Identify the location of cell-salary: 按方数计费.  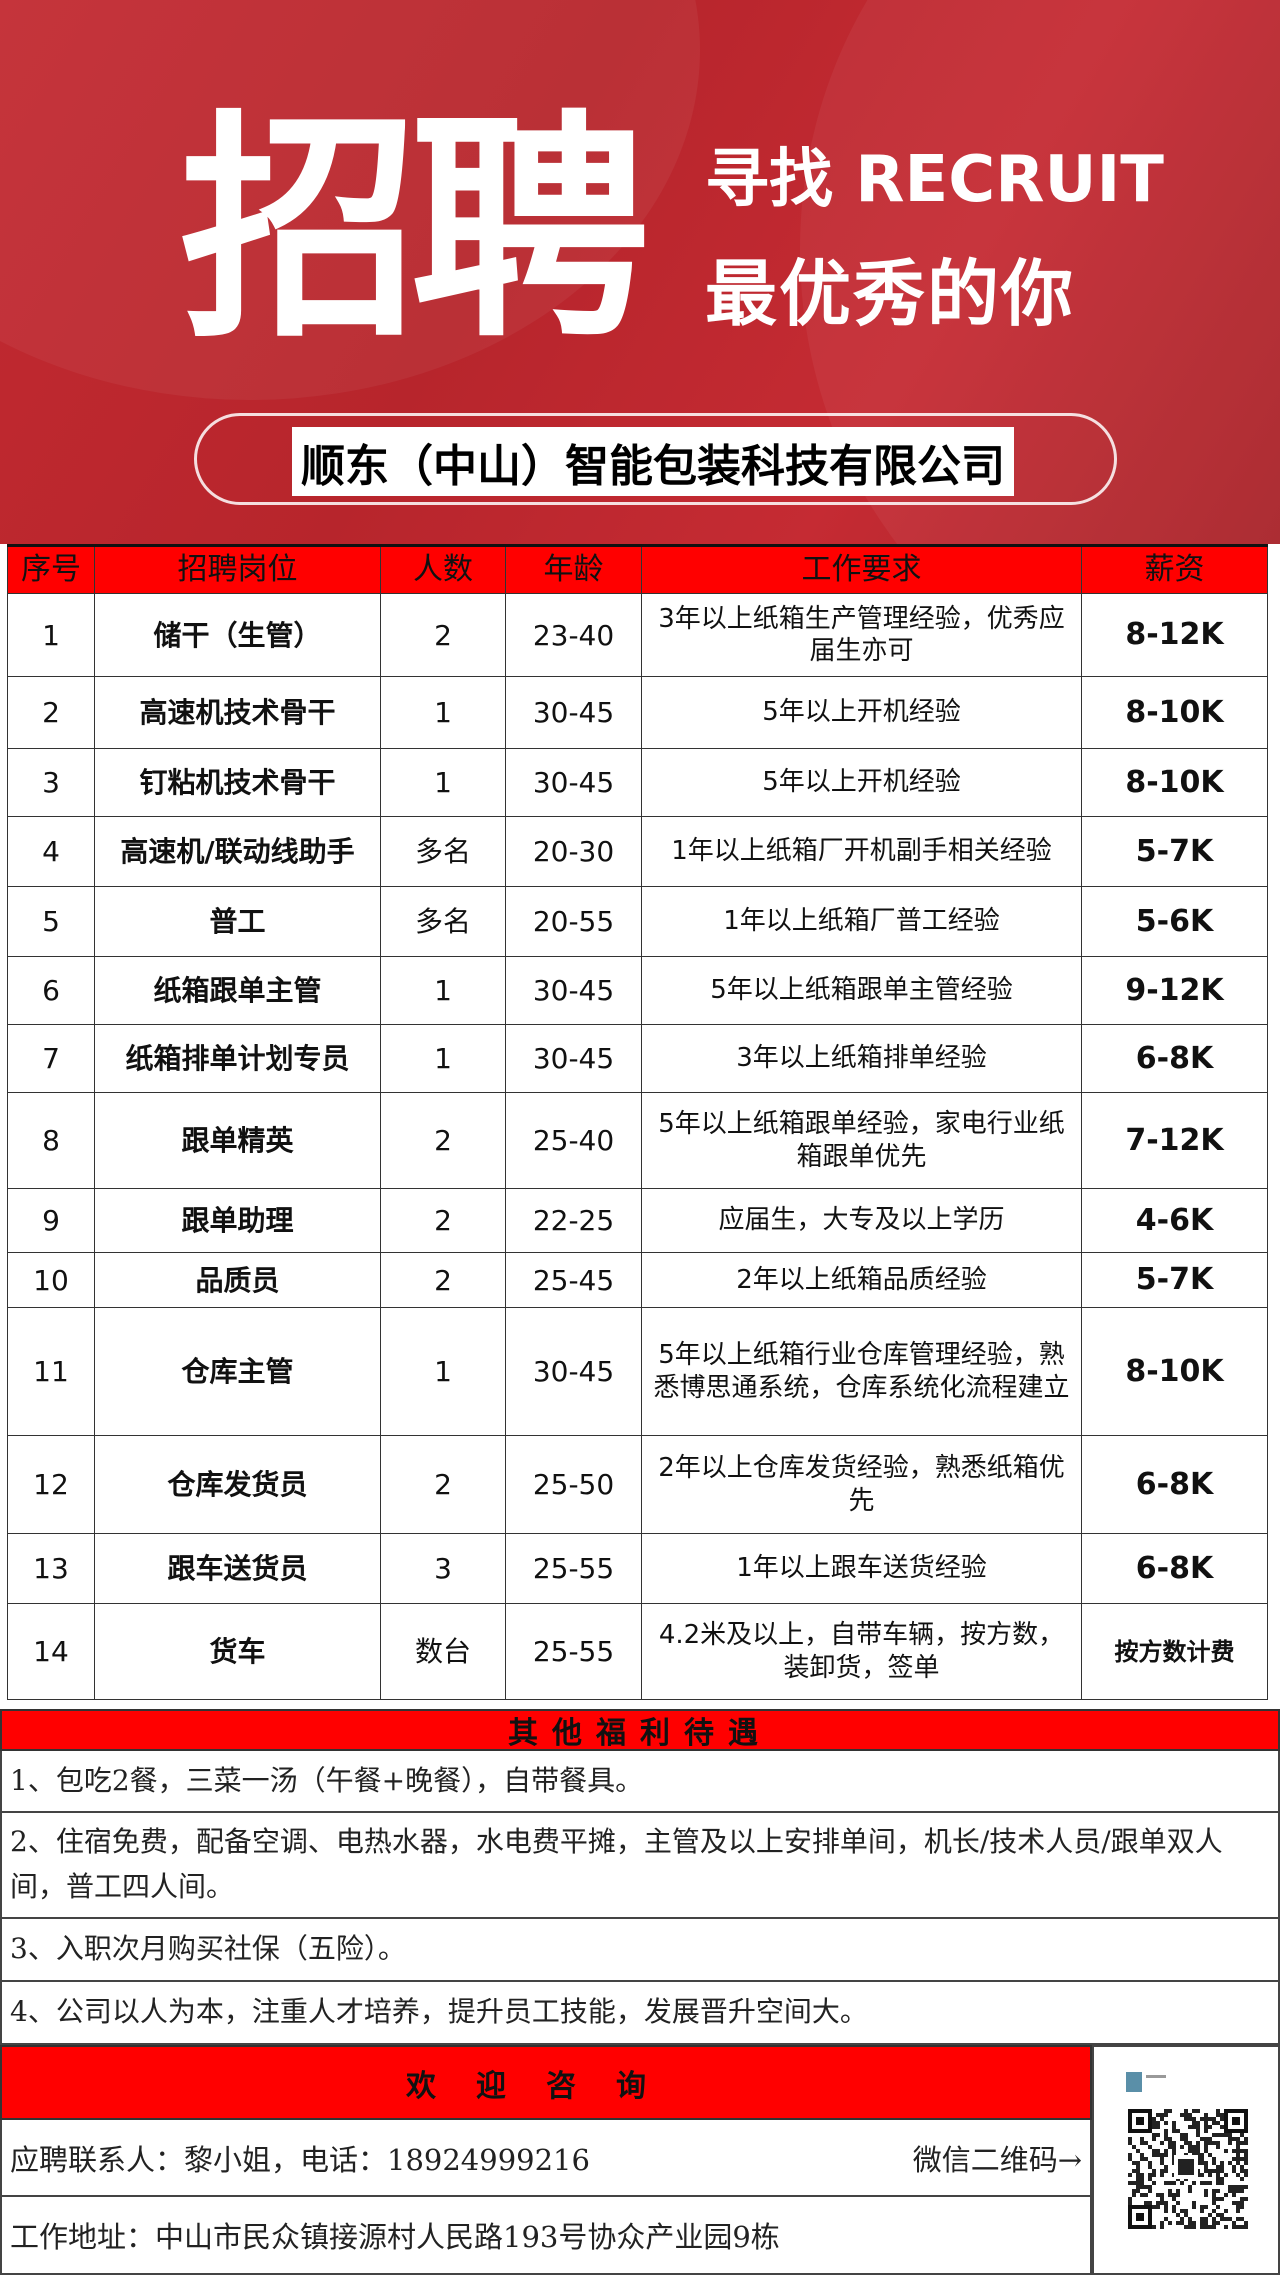
(1174, 1651).